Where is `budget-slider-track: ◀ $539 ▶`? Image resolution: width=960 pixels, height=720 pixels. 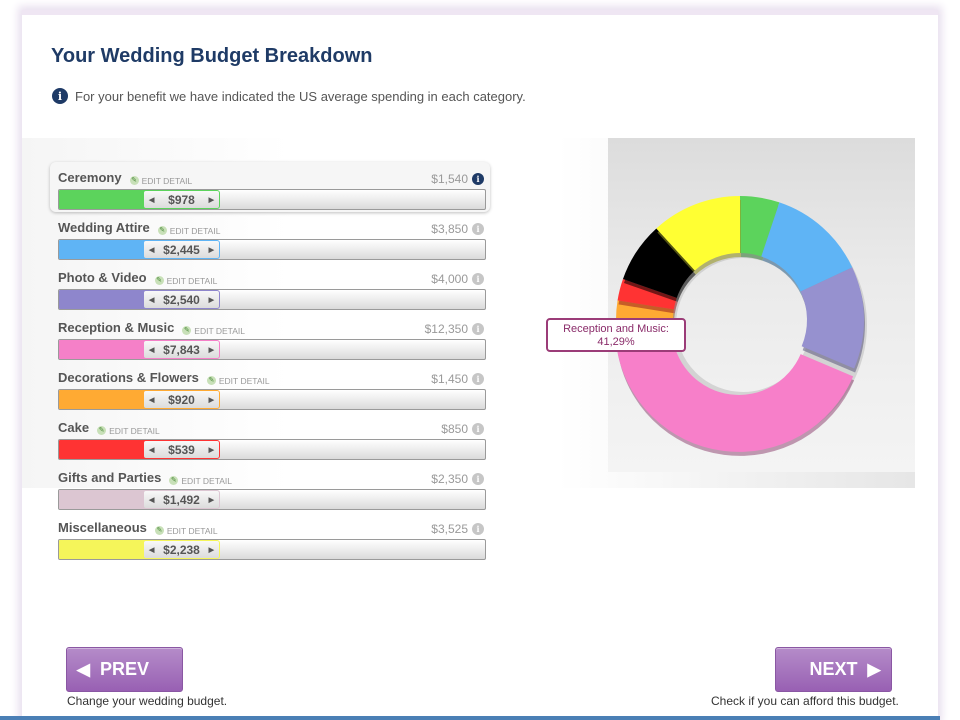 budget-slider-track: ◀ $539 ▶ is located at coordinates (272, 449).